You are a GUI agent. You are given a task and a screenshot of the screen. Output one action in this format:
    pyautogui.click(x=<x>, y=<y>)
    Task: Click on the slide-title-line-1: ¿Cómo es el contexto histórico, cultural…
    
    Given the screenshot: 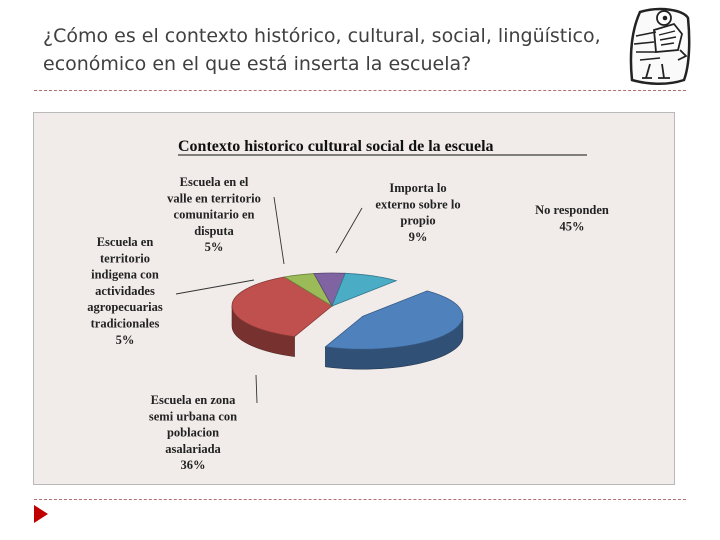 What is the action you would take?
    pyautogui.click(x=322, y=36)
    